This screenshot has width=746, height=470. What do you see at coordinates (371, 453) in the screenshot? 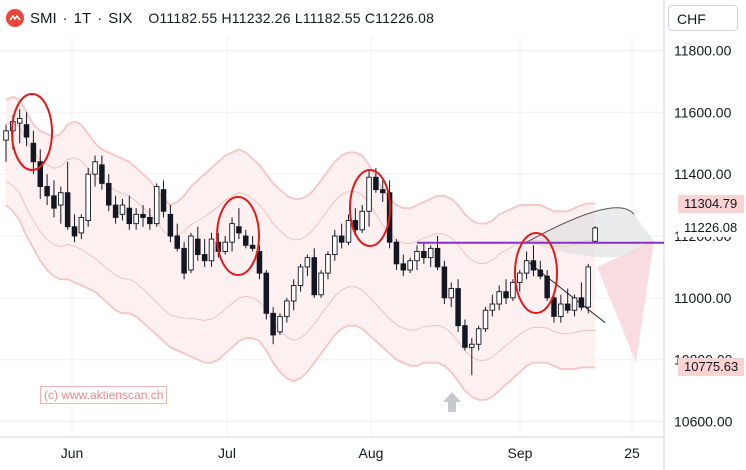
I see `x-tick-label: Aug` at bounding box center [371, 453].